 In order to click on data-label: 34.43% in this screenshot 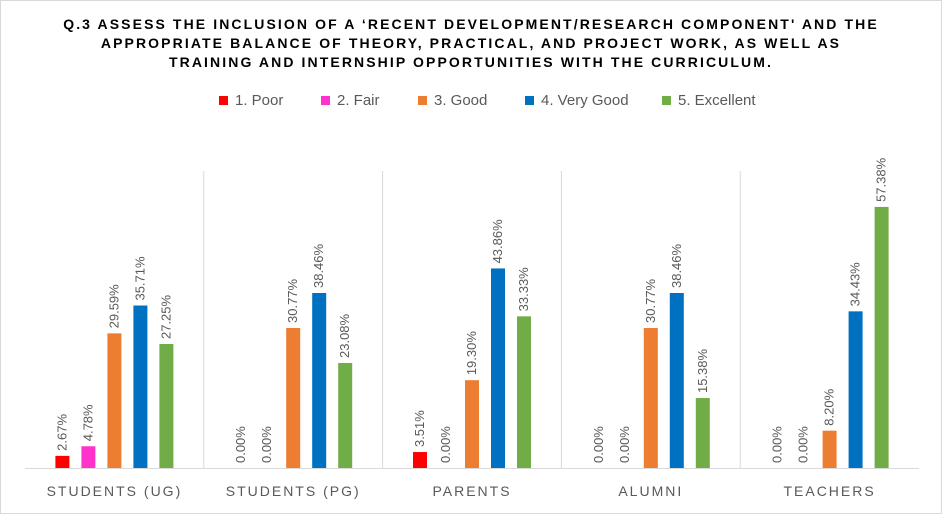, I will do `click(855, 284)`.